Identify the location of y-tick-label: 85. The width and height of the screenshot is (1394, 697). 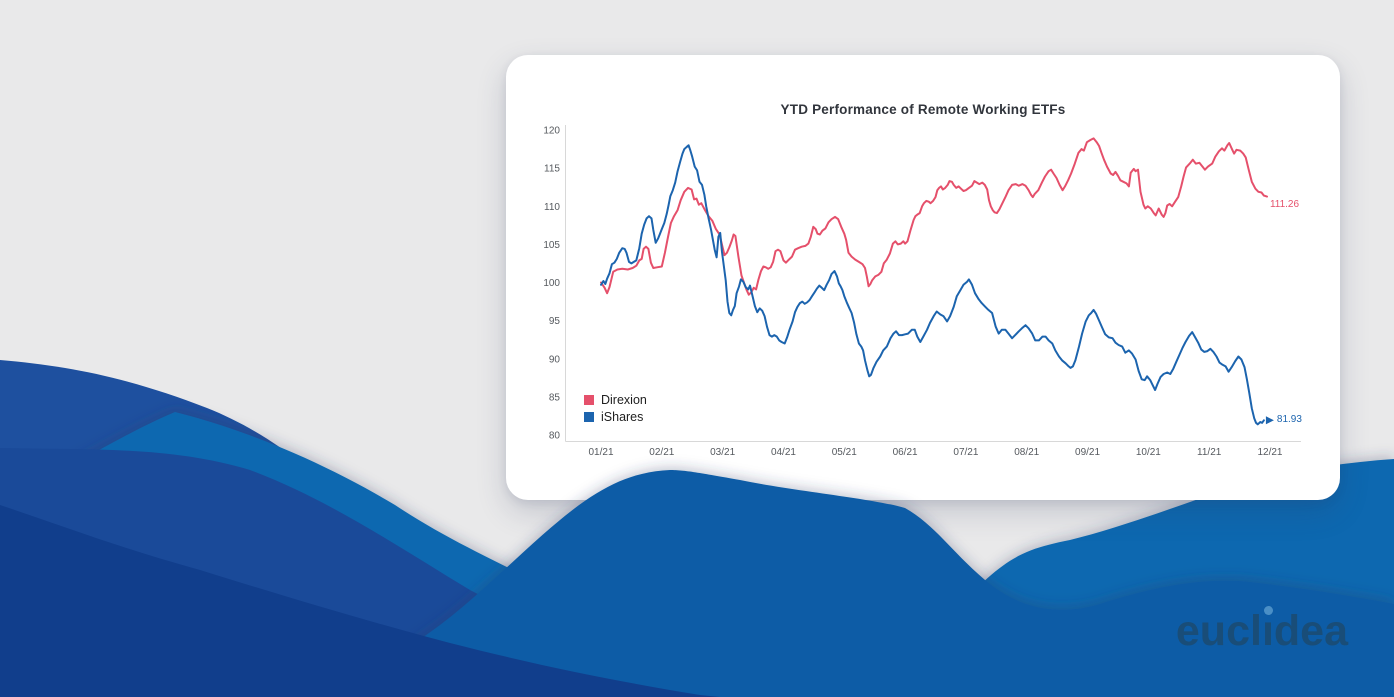
(555, 397).